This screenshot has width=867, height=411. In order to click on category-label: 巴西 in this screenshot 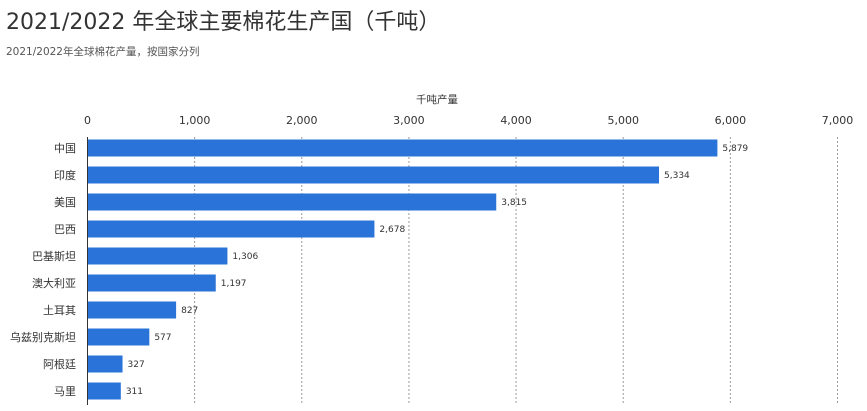, I will do `click(65, 229)`.